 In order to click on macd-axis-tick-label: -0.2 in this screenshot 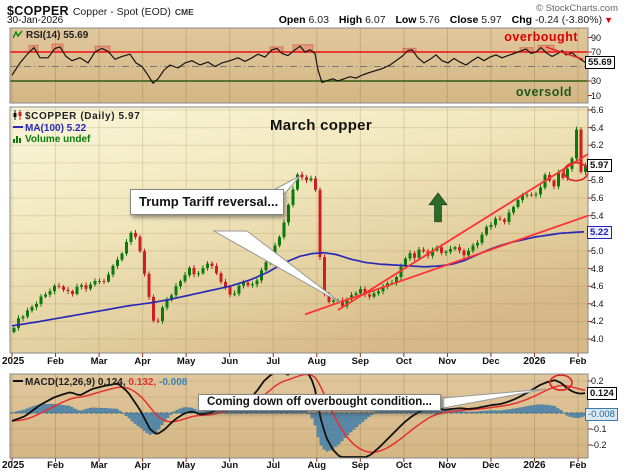, I will do `click(599, 445)`.